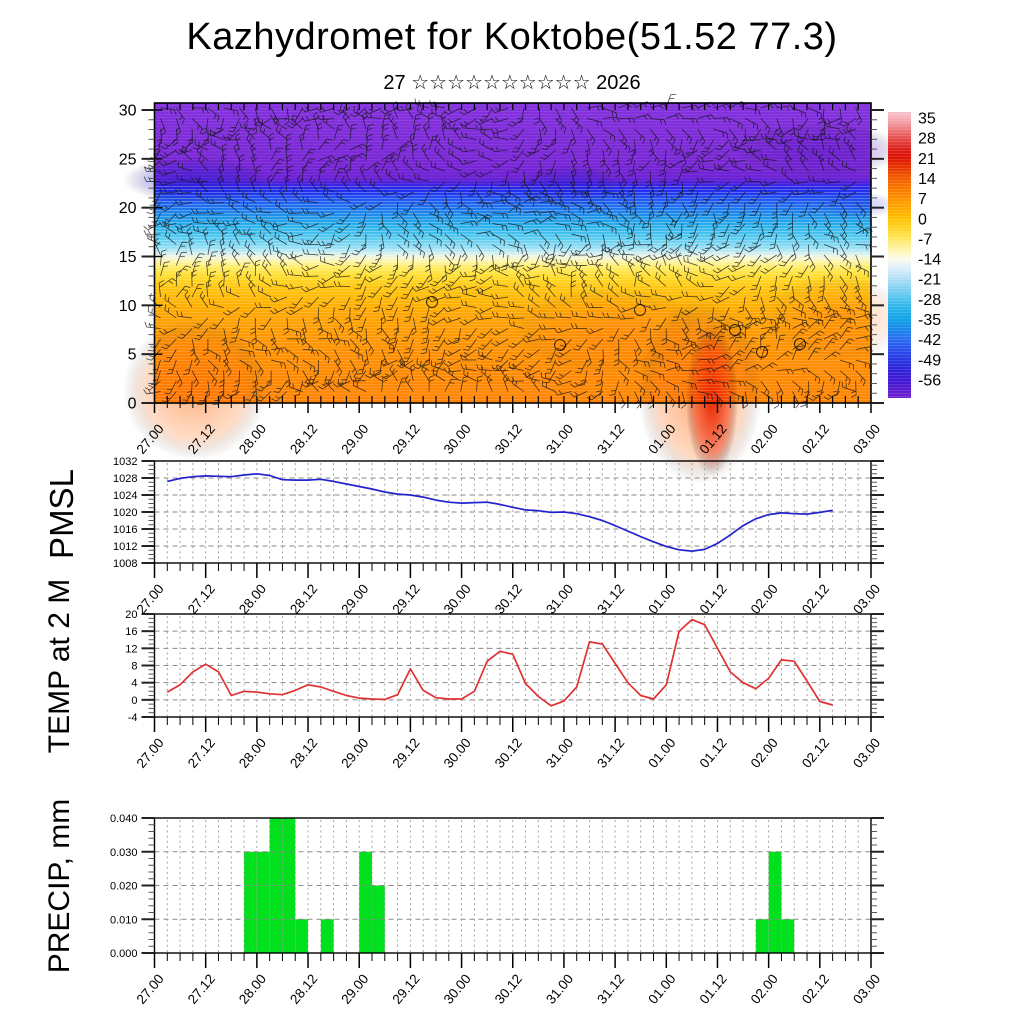 This screenshot has width=1024, height=1024. What do you see at coordinates (929, 320) in the screenshot?
I see `svg-text: -35` at bounding box center [929, 320].